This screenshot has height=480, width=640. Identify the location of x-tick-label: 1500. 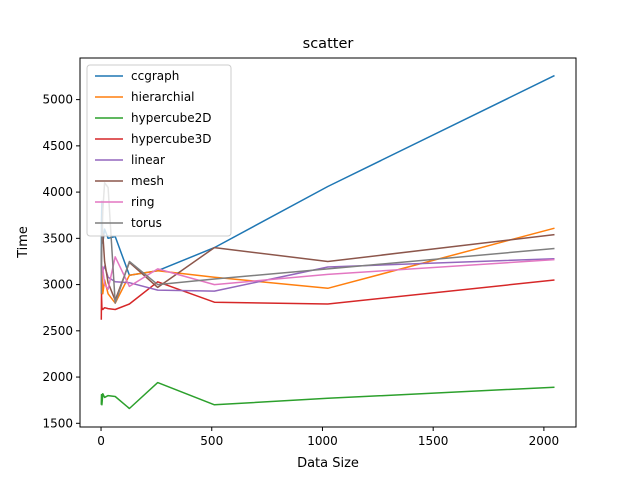
(433, 441).